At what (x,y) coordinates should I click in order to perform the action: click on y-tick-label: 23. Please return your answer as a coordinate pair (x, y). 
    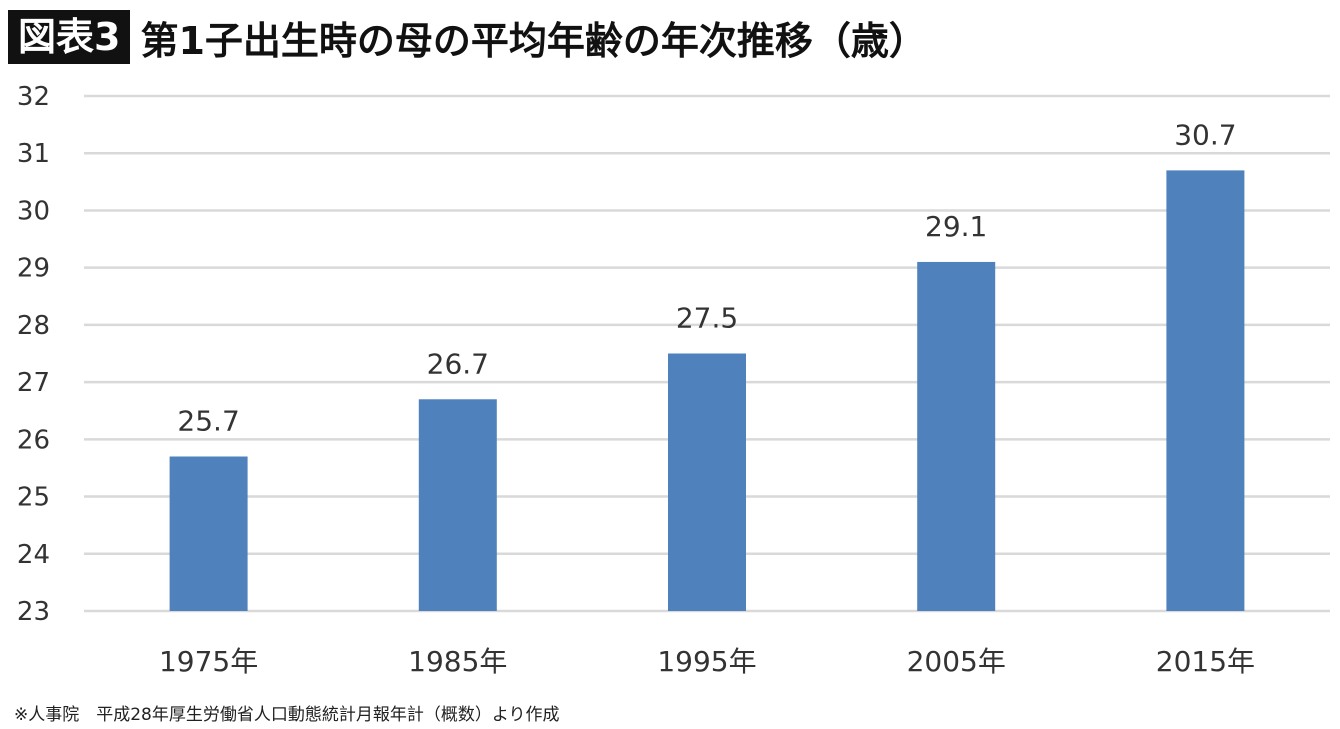
    Looking at the image, I should click on (33, 612).